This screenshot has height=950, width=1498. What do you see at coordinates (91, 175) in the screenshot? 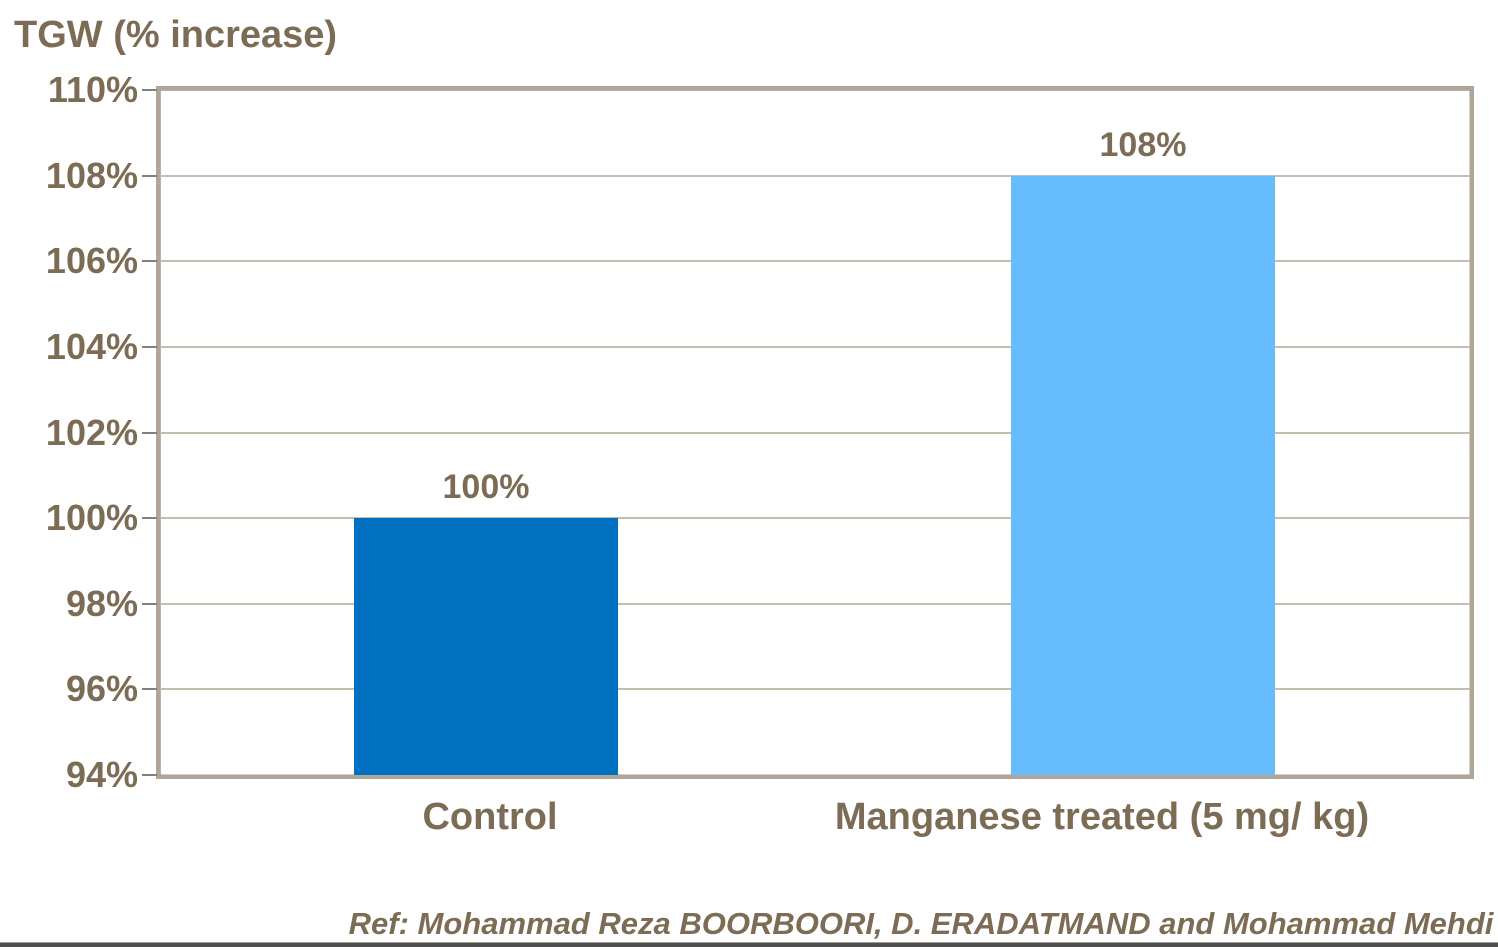
I see `y-axis-tick-label: 108%` at bounding box center [91, 175].